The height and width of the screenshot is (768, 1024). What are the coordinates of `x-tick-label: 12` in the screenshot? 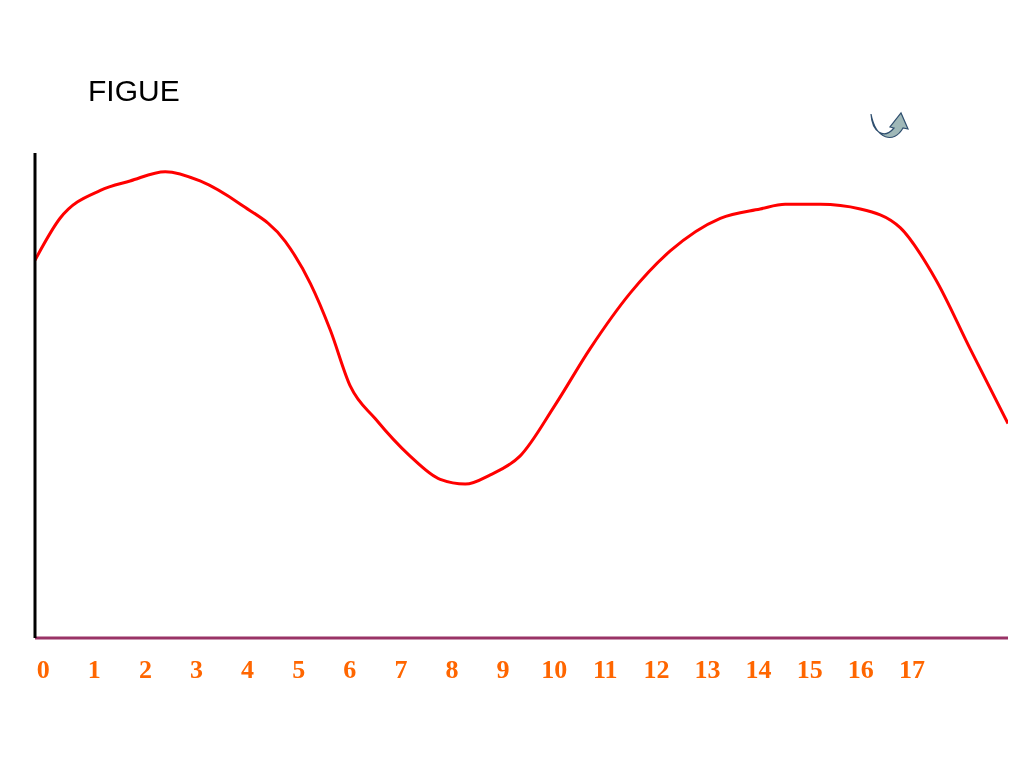 It's located at (656, 670).